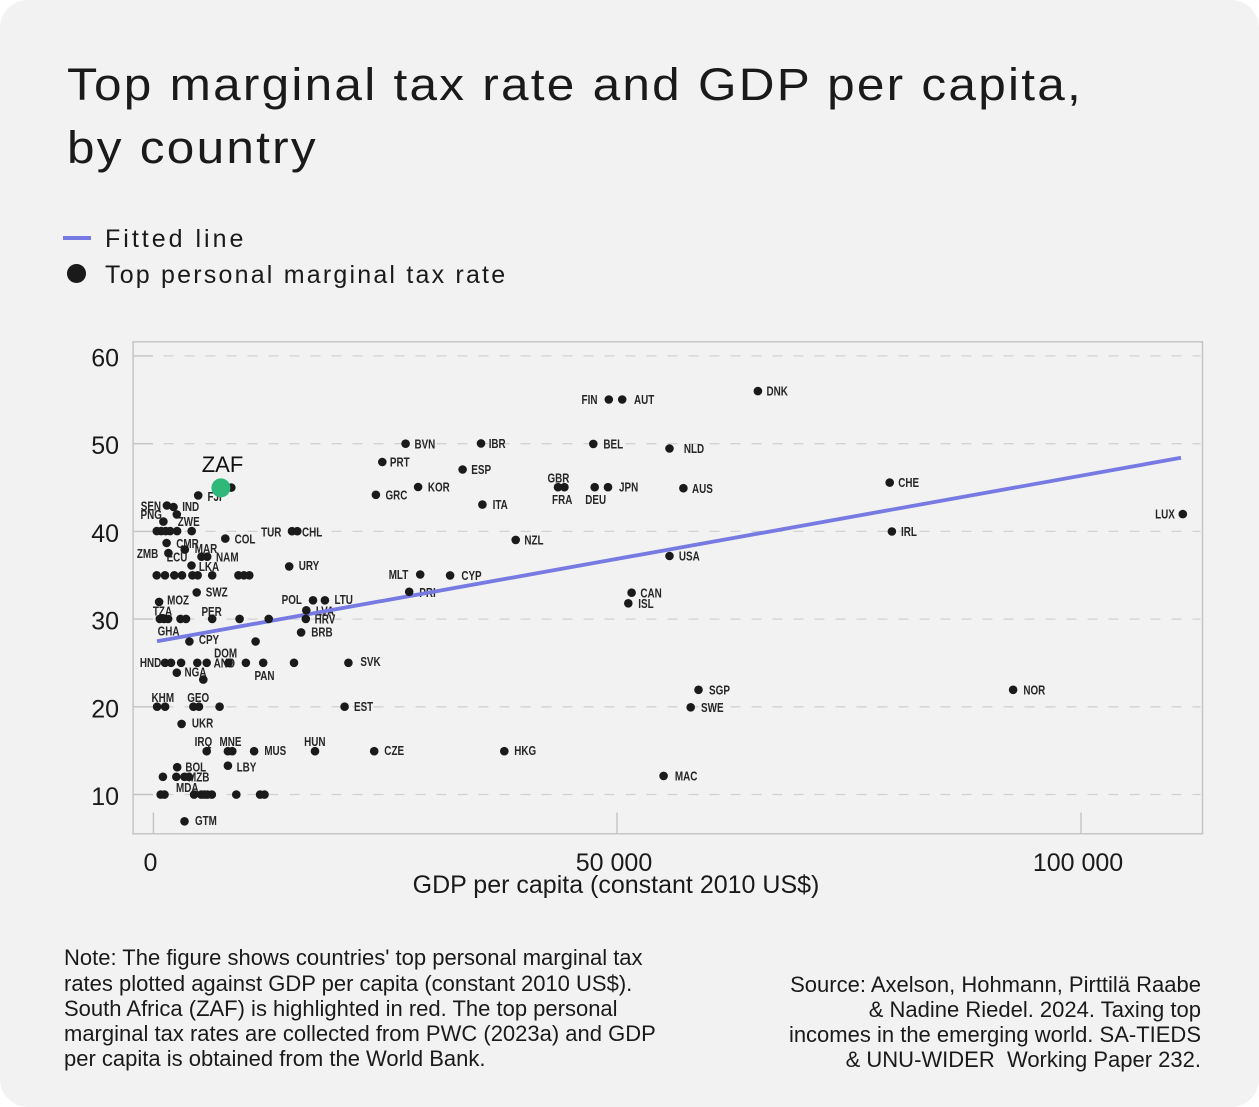 The image size is (1259, 1107). Describe the element at coordinates (202, 724) in the screenshot. I see `svg-text: UKR` at that location.